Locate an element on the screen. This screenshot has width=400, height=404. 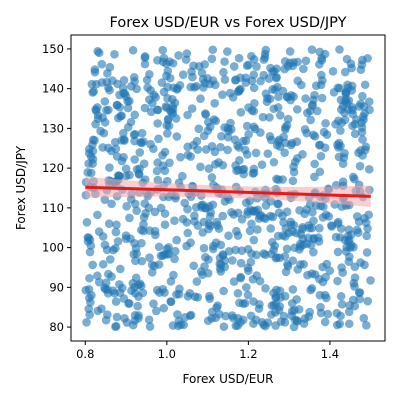
x-ticks: 0.8 1.0 1.2 1.4 is located at coordinates (207, 351).